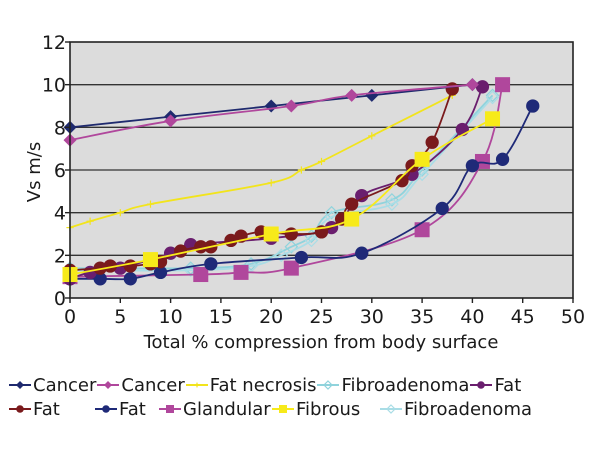  I want to click on x-tick-label: 40, so click(472, 317).